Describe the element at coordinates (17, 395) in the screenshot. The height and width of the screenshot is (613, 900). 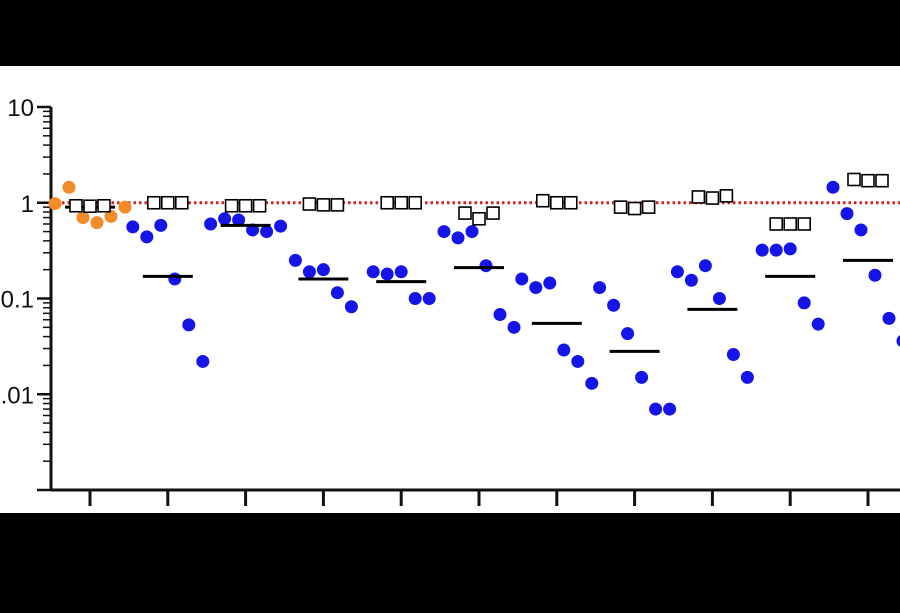
I see `y-tick-label: 0.01` at that location.